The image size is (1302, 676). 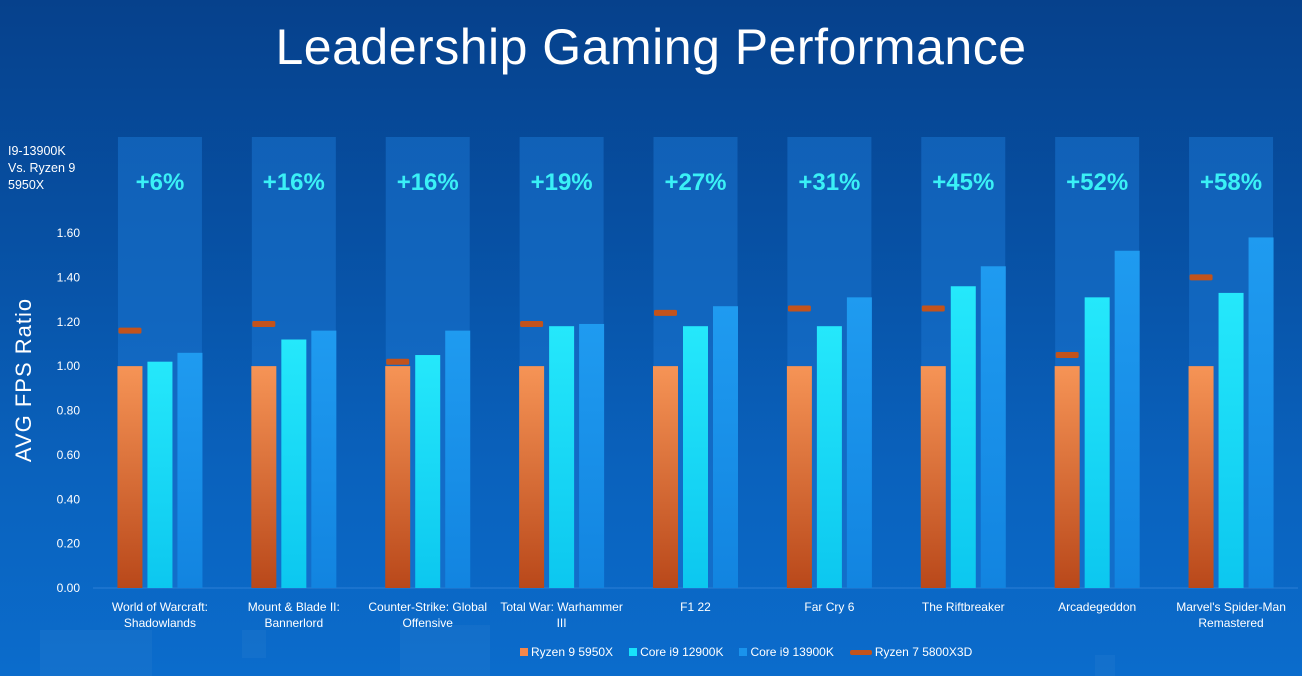 I want to click on x-tick-label: Total War: Warhammer III, so click(x=561, y=615).